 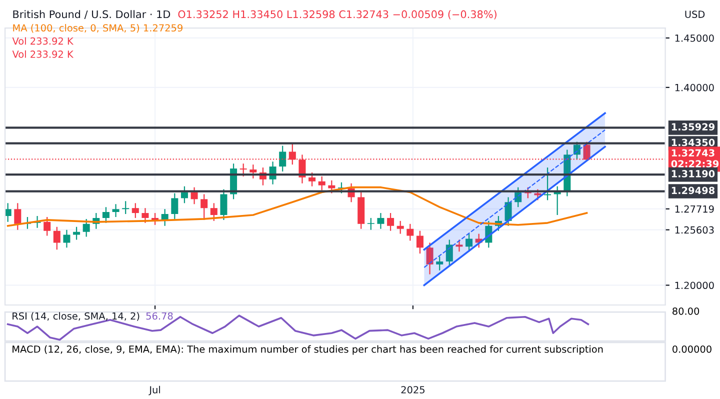 I want to click on x-tick-label: 2025, so click(x=412, y=390).